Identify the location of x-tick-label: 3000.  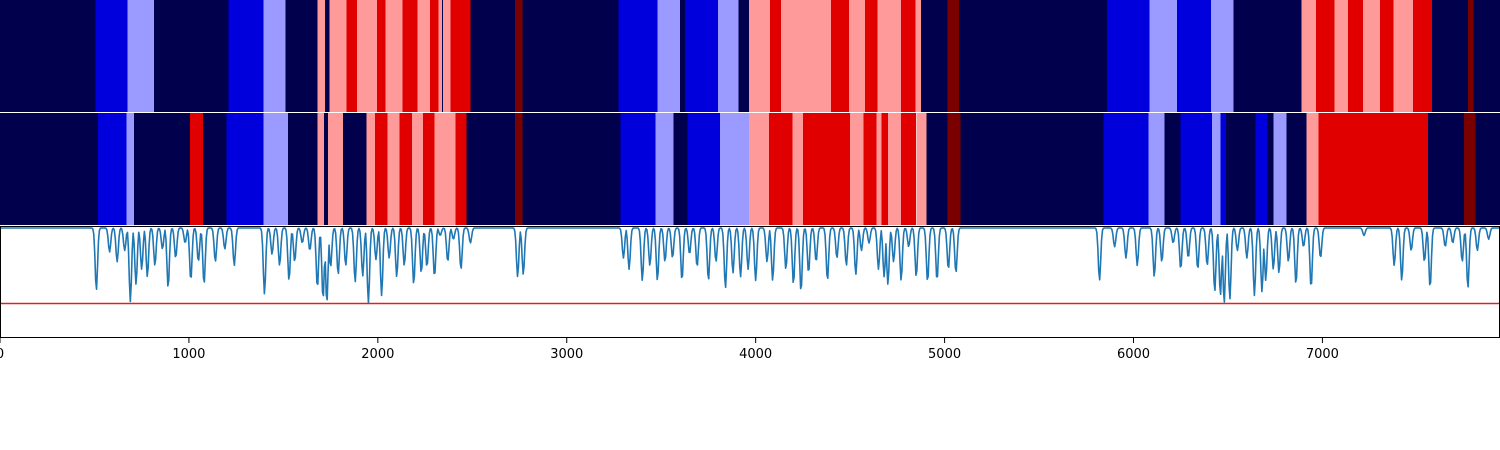
(566, 354).